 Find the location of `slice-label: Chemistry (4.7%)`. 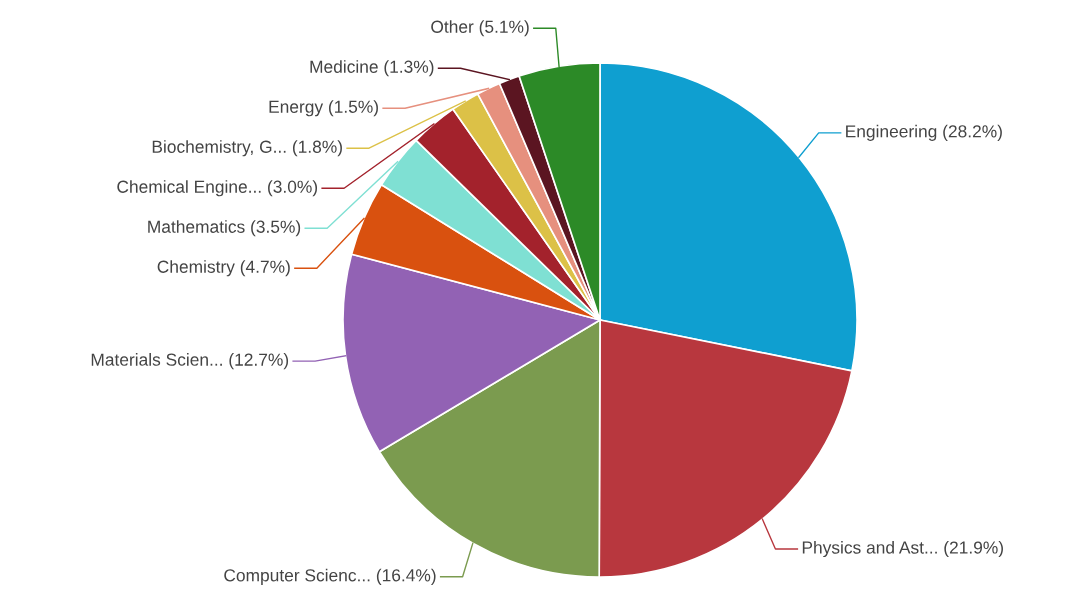

slice-label: Chemistry (4.7%) is located at coordinates (223, 268).